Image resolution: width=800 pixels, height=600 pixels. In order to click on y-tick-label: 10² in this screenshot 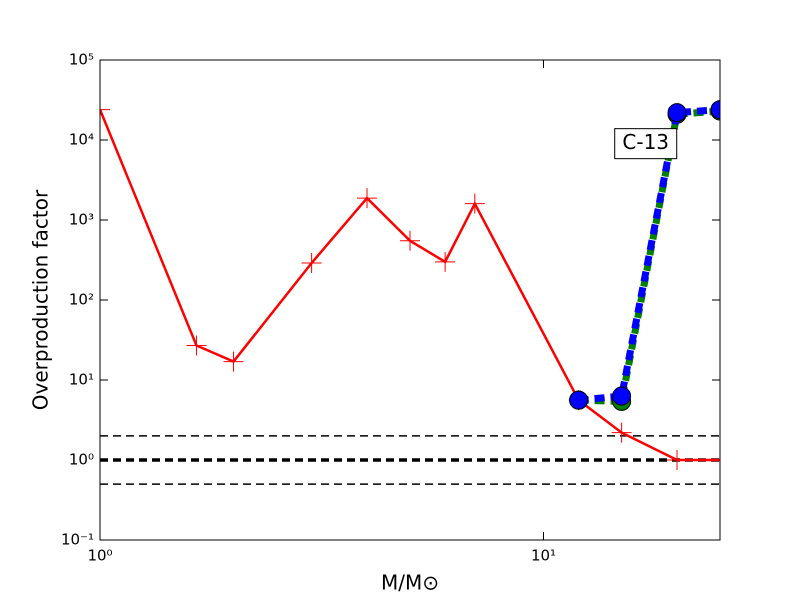, I will do `click(81, 300)`.